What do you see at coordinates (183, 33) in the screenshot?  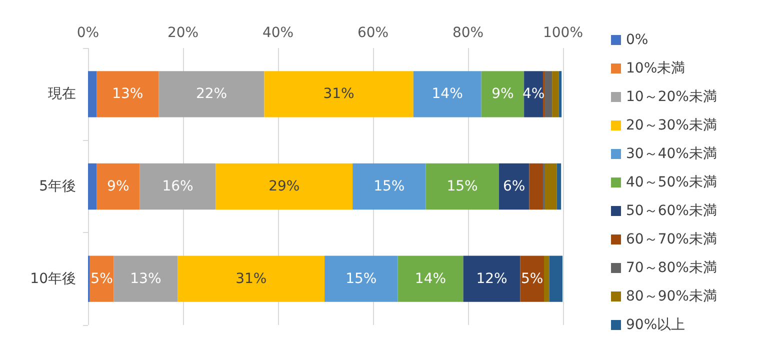 I see `x-tick-label: 20%` at bounding box center [183, 33].